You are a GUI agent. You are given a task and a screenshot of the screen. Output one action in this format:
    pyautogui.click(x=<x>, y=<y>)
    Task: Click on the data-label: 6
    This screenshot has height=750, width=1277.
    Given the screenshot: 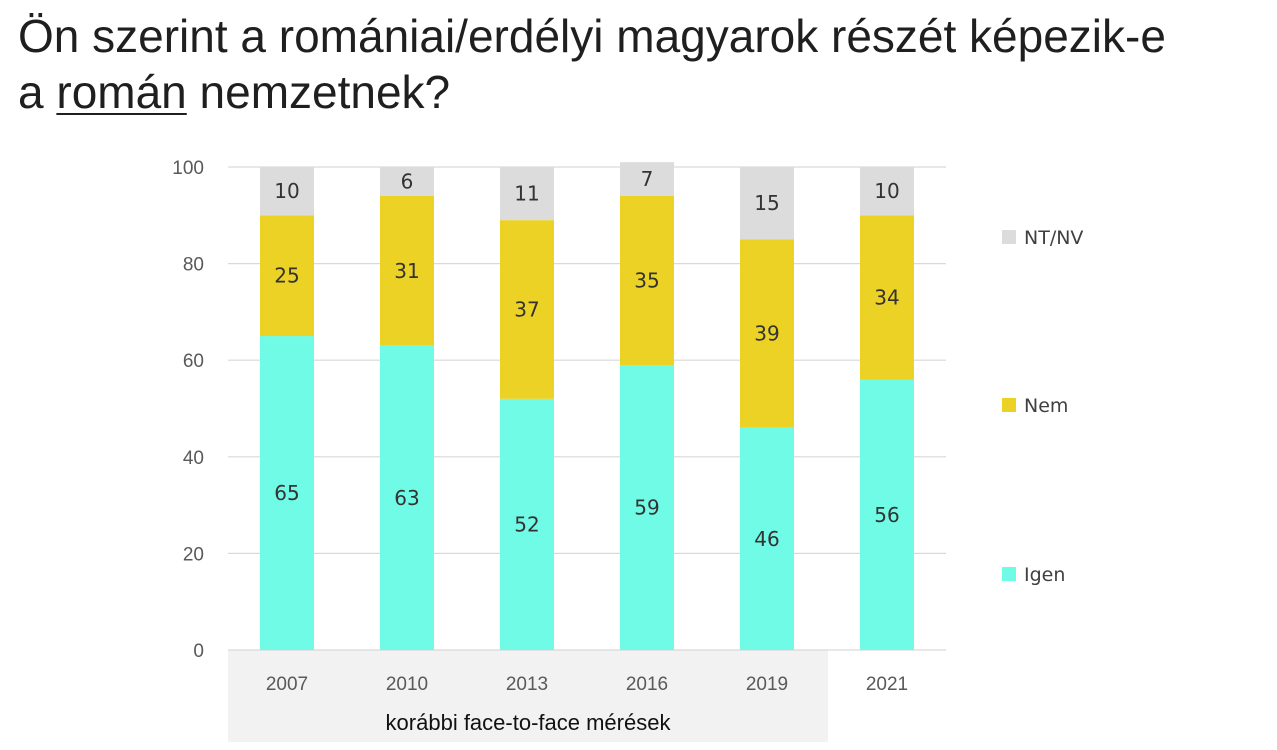 What is the action you would take?
    pyautogui.click(x=407, y=181)
    